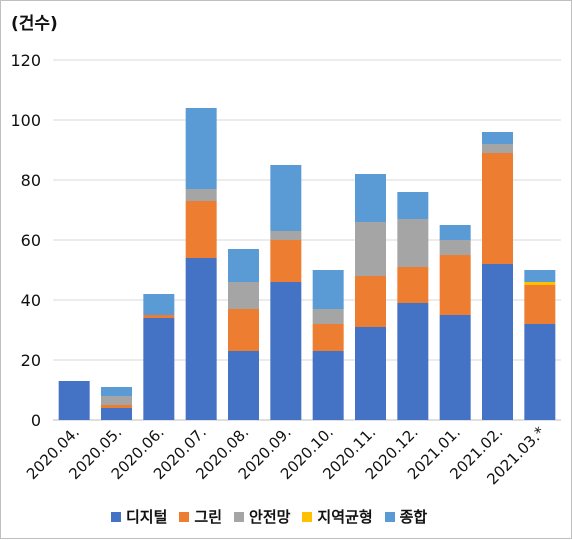 This screenshot has width=572, height=540. I want to click on y-tick-label: 80, so click(31, 180).